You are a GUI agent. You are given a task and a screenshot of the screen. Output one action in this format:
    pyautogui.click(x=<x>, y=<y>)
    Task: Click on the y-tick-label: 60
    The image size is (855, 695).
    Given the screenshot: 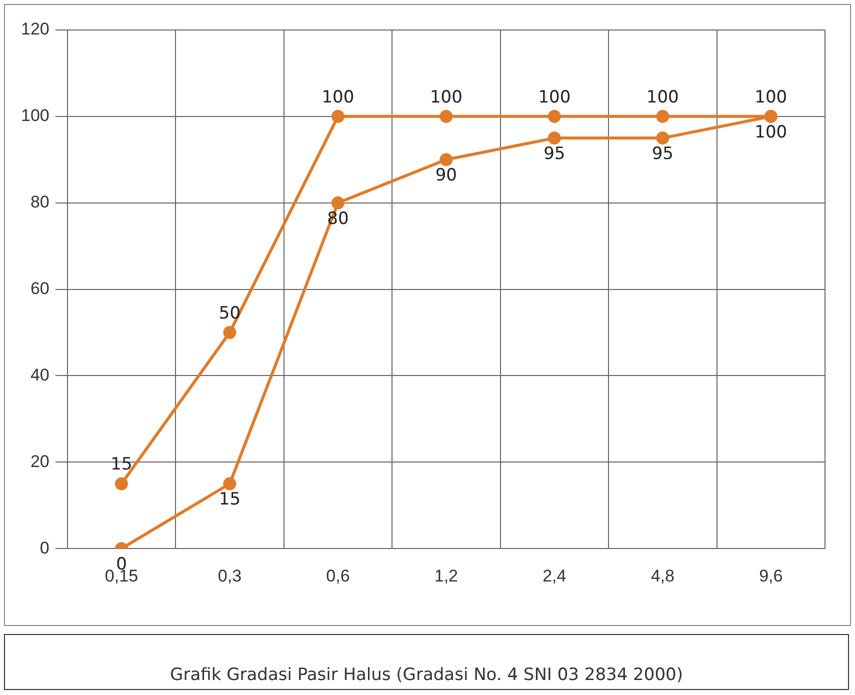 What is the action you would take?
    pyautogui.click(x=40, y=288)
    